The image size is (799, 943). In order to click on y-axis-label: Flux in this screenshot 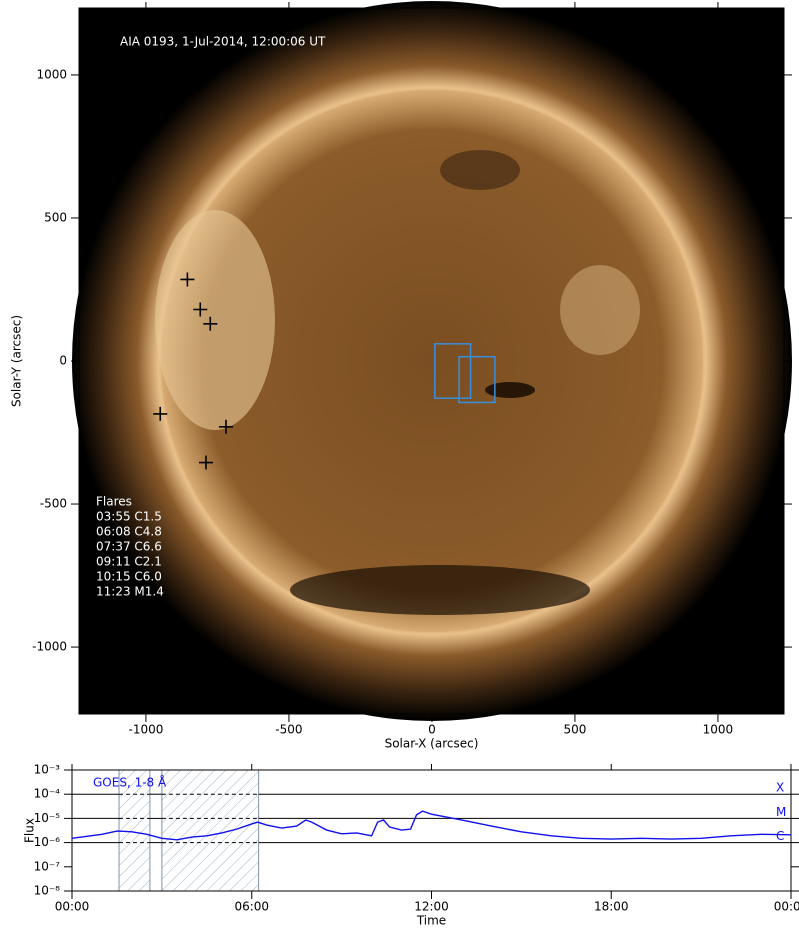, I will do `click(30, 830)`.